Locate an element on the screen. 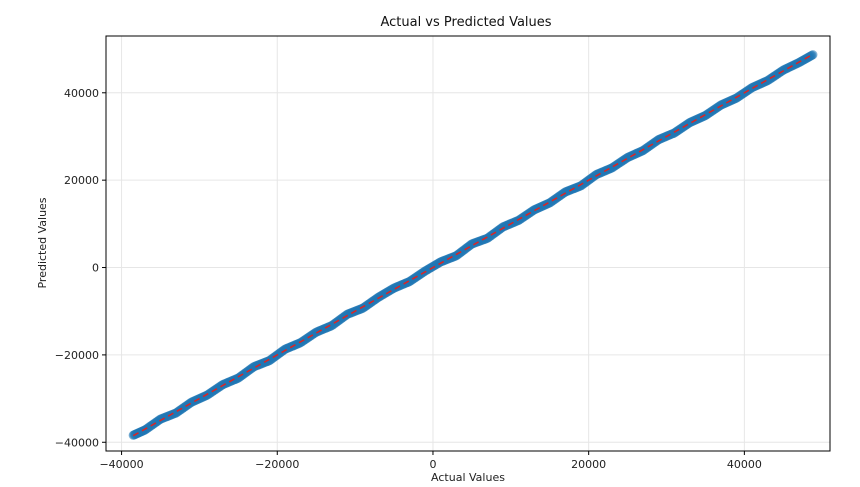 Image resolution: width=860 pixels, height=487 pixels. y-tick-label: 40000 is located at coordinates (81, 93).